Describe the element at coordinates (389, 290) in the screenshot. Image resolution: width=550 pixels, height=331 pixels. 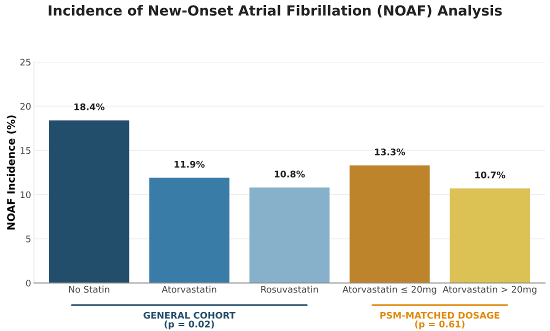
I see `x-tick-label: Atorvastatin ≤ 20mg` at that location.